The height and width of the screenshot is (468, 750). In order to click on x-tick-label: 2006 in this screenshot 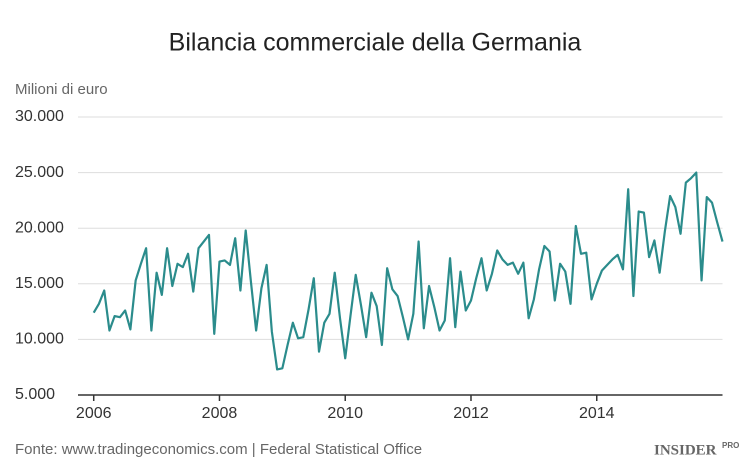, I will do `click(94, 413)`.